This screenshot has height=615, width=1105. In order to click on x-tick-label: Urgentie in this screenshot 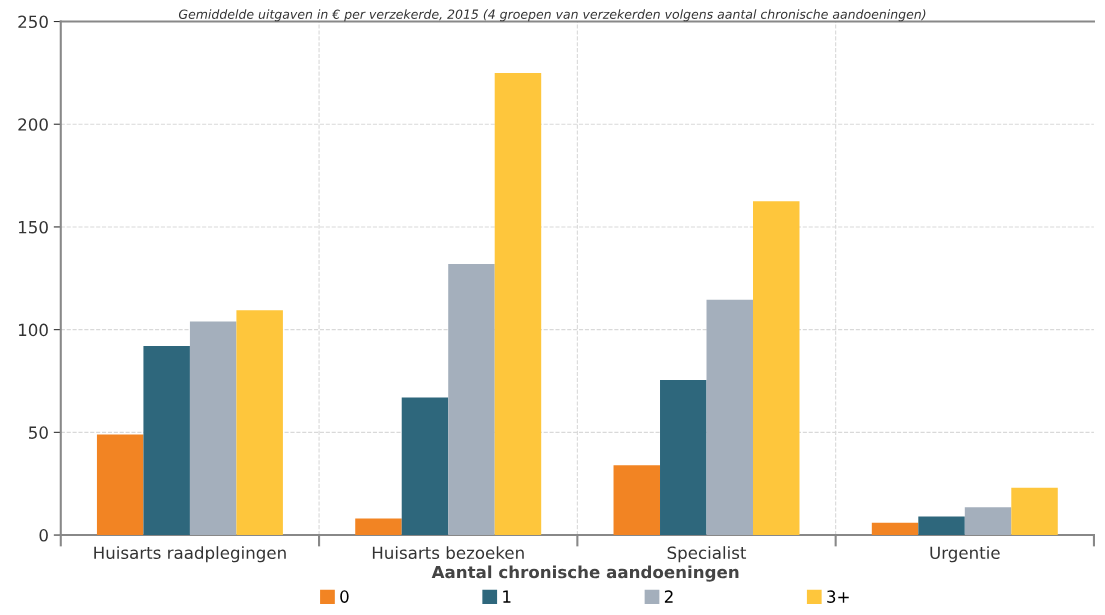, I will do `click(965, 554)`.